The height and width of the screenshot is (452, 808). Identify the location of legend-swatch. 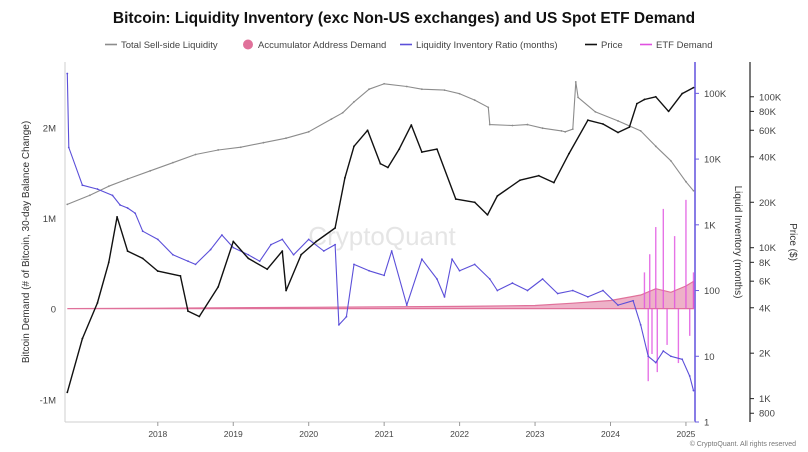
(248, 44).